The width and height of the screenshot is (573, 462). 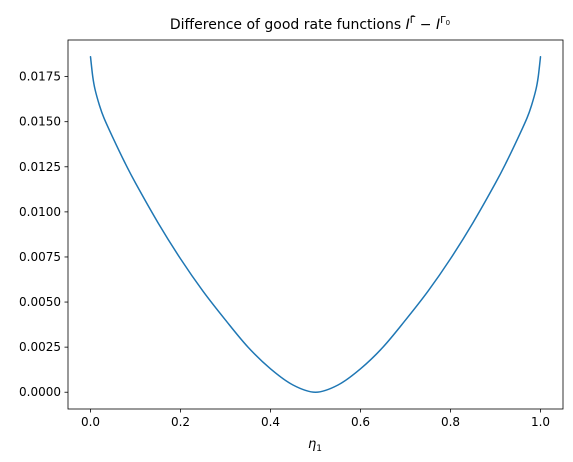 I want to click on x-axis-label: η1, so click(x=315, y=445).